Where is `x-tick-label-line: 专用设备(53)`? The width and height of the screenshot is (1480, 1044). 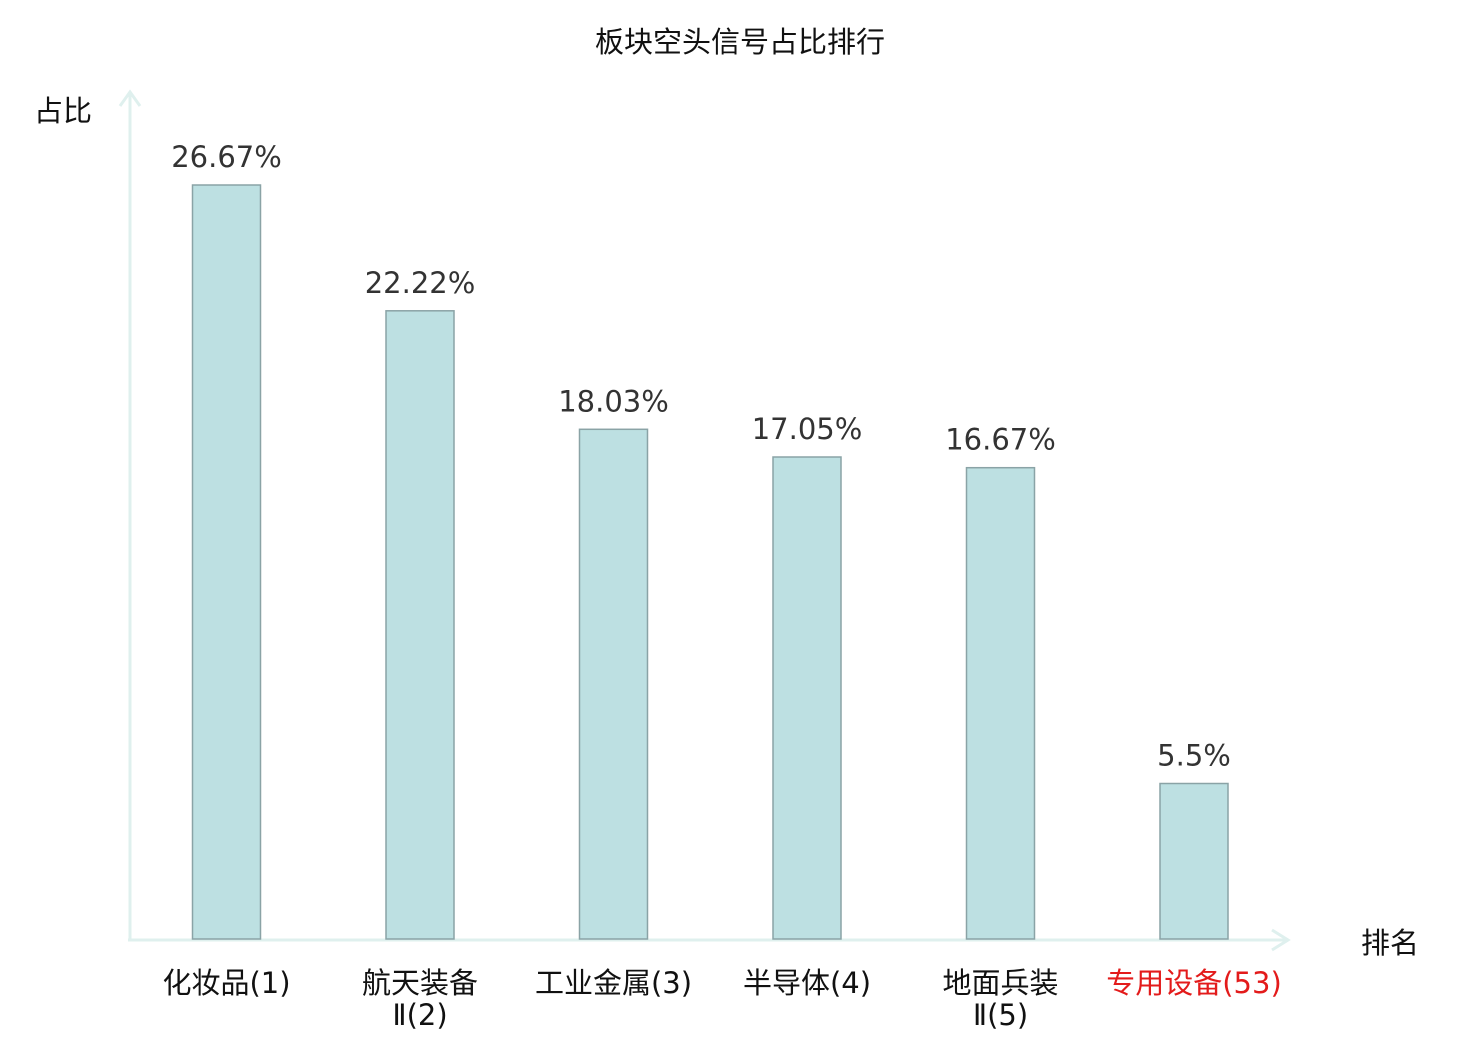 x-tick-label-line: 专用设备(53) is located at coordinates (1194, 983).